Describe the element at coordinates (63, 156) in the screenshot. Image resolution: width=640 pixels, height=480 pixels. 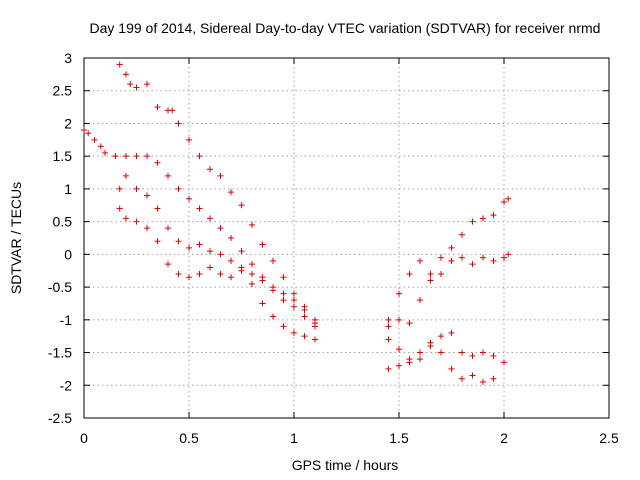
I see `y-tick-label: 1.5` at that location.